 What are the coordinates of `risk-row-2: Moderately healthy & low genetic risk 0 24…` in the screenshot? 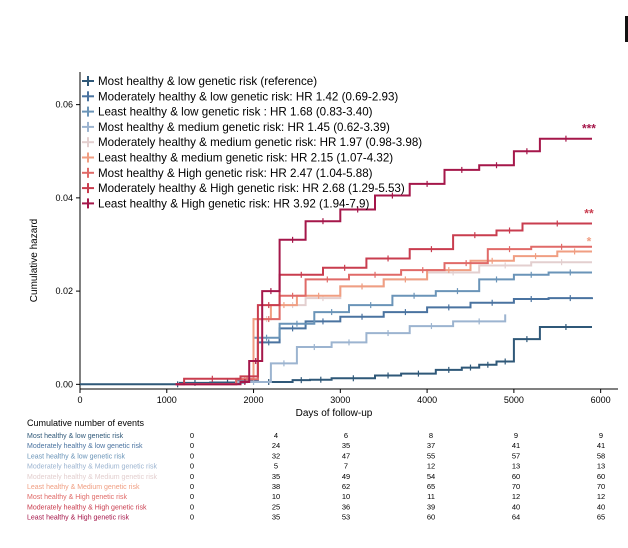 It's located at (316, 445).